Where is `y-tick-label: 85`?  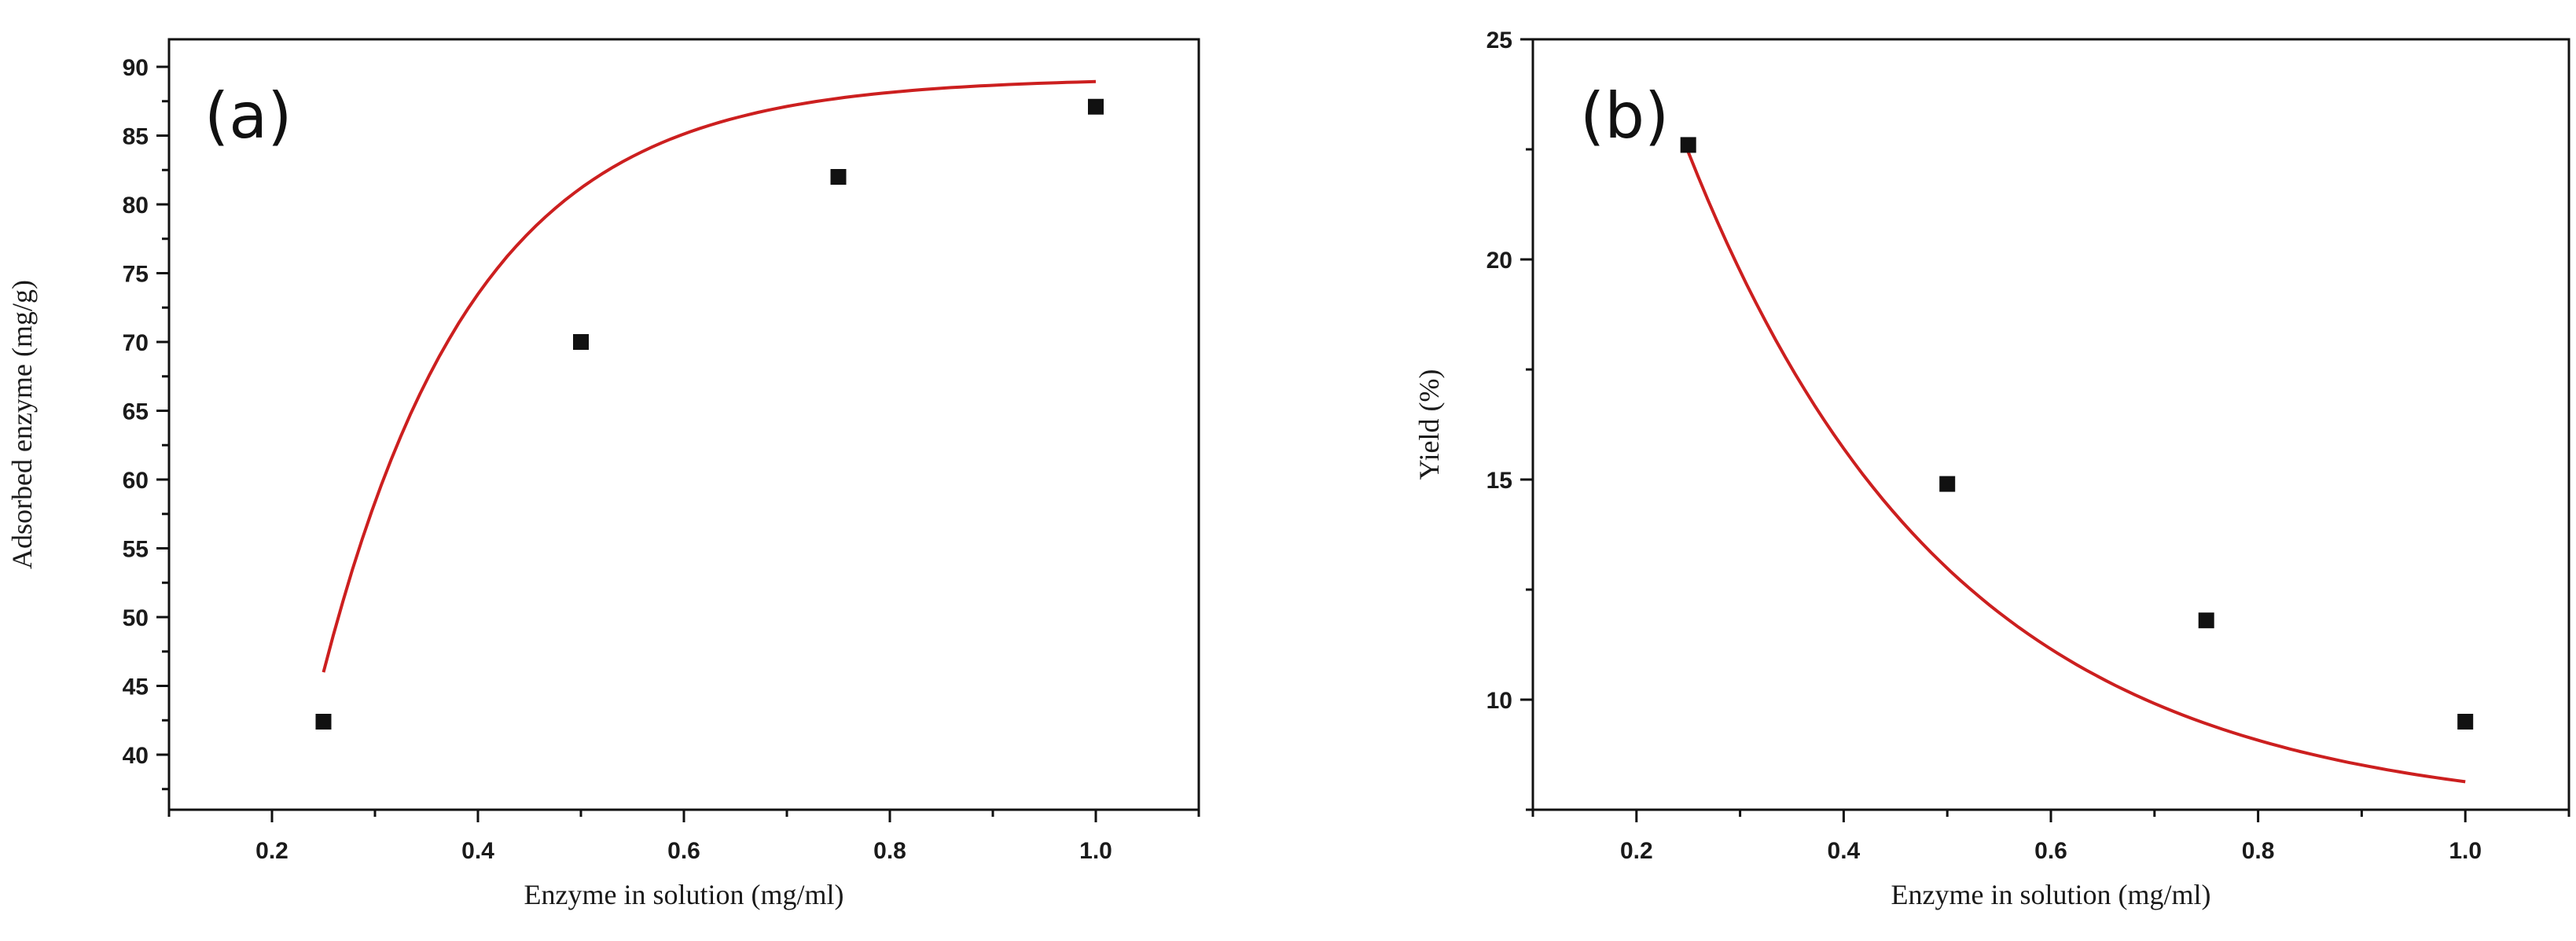
y-tick-label: 85 is located at coordinates (136, 137).